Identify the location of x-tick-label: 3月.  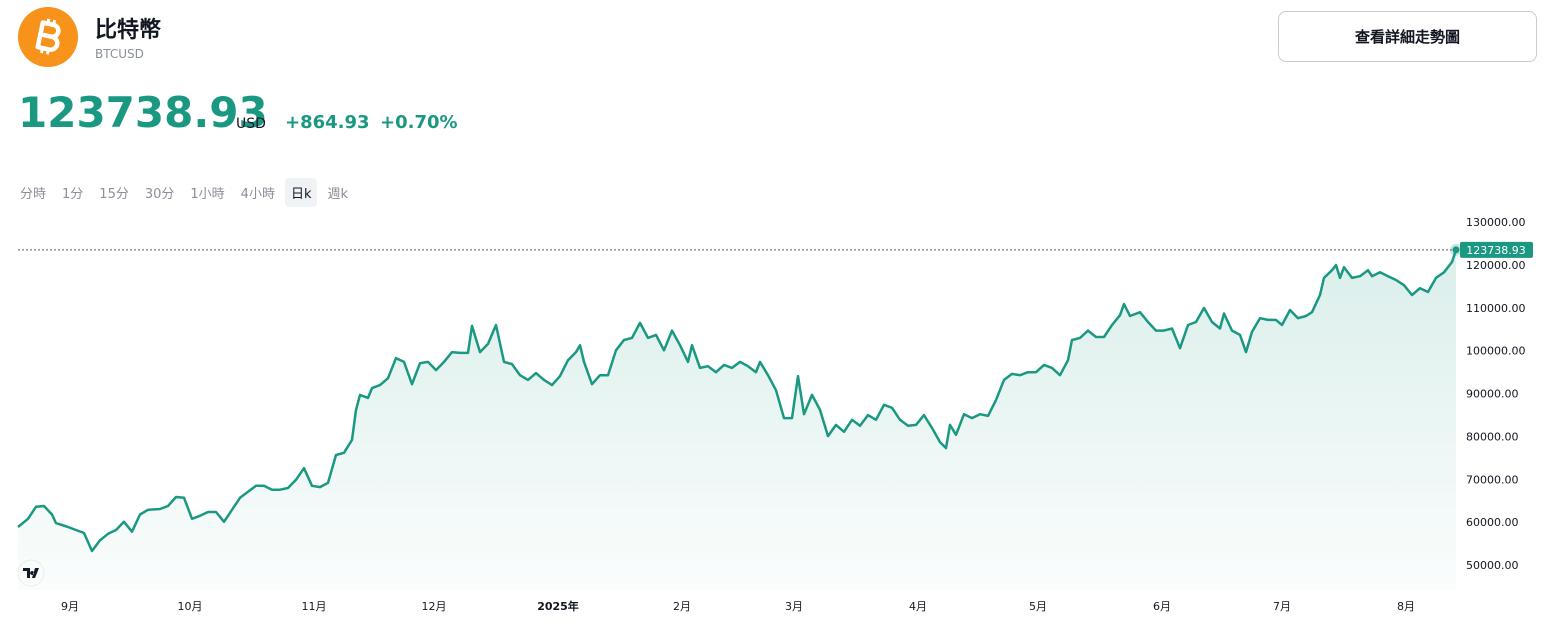
(794, 606).